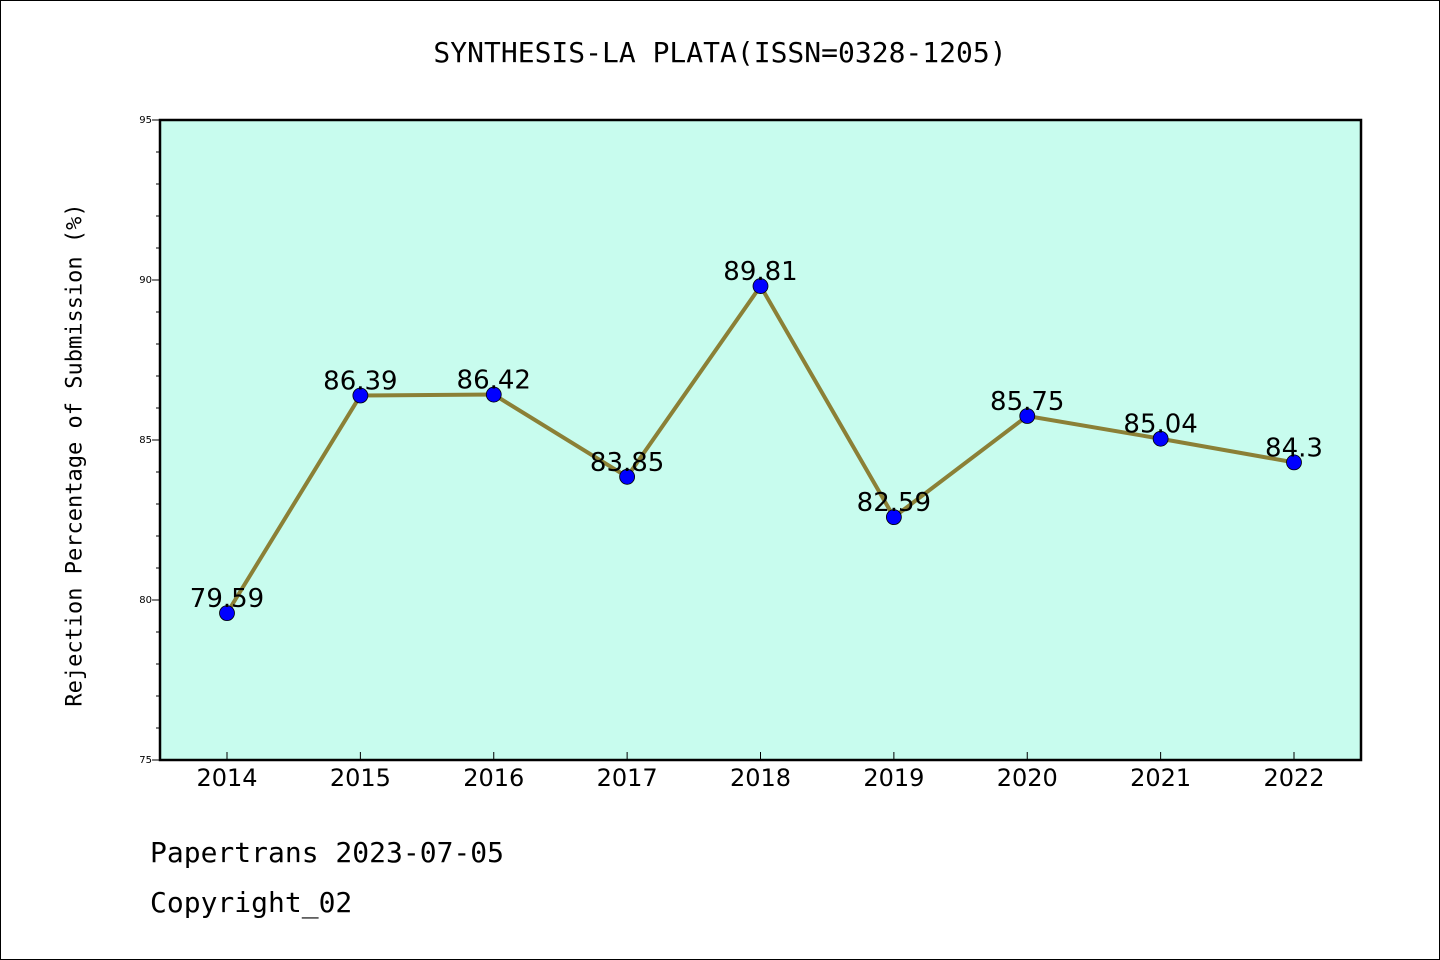 This screenshot has width=1440, height=960. I want to click on x-tick-label: 2014, so click(226, 778).